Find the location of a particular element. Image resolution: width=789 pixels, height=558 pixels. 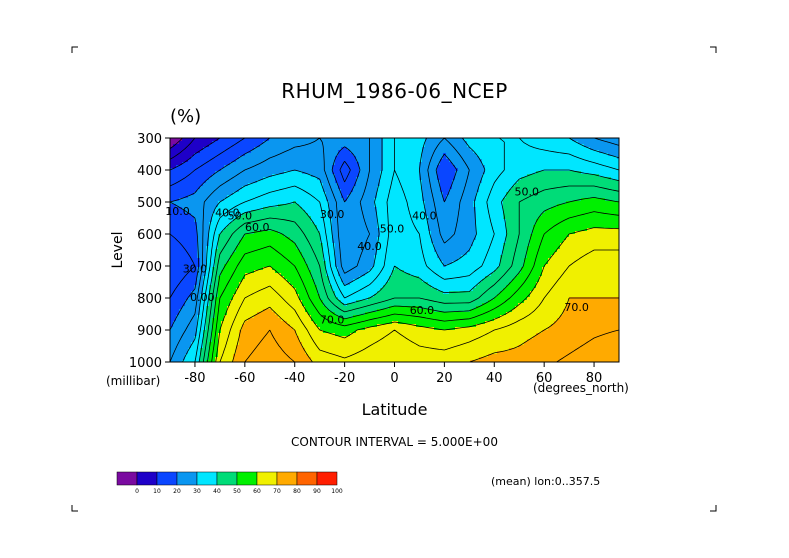

colorbar-tick-label: 10 is located at coordinates (157, 491).